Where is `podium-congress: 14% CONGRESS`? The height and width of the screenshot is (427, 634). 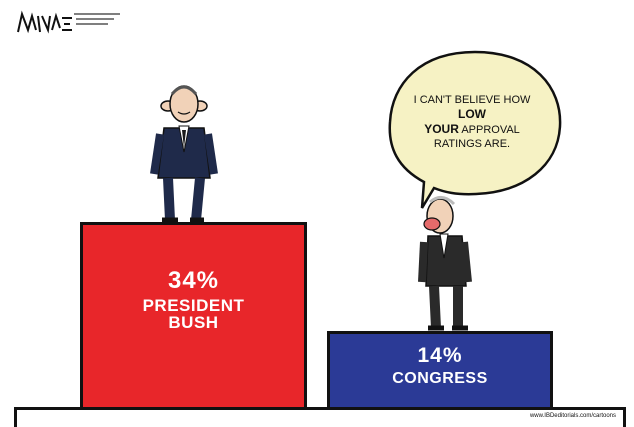
podium-congress: 14% CONGRESS is located at coordinates (440, 371).